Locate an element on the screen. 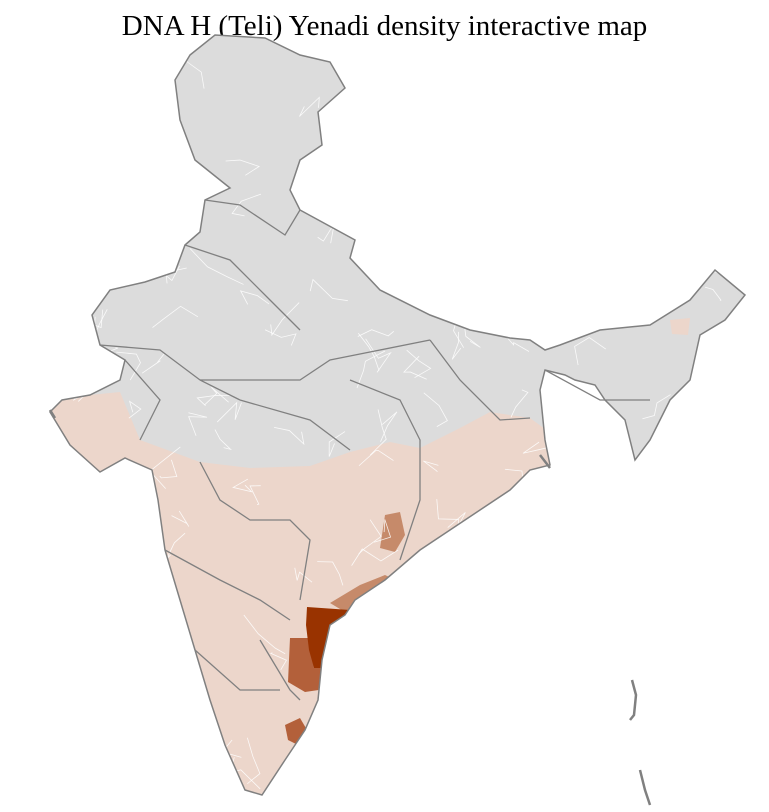  gujarat-coast-islet is located at coordinates (52, 414).